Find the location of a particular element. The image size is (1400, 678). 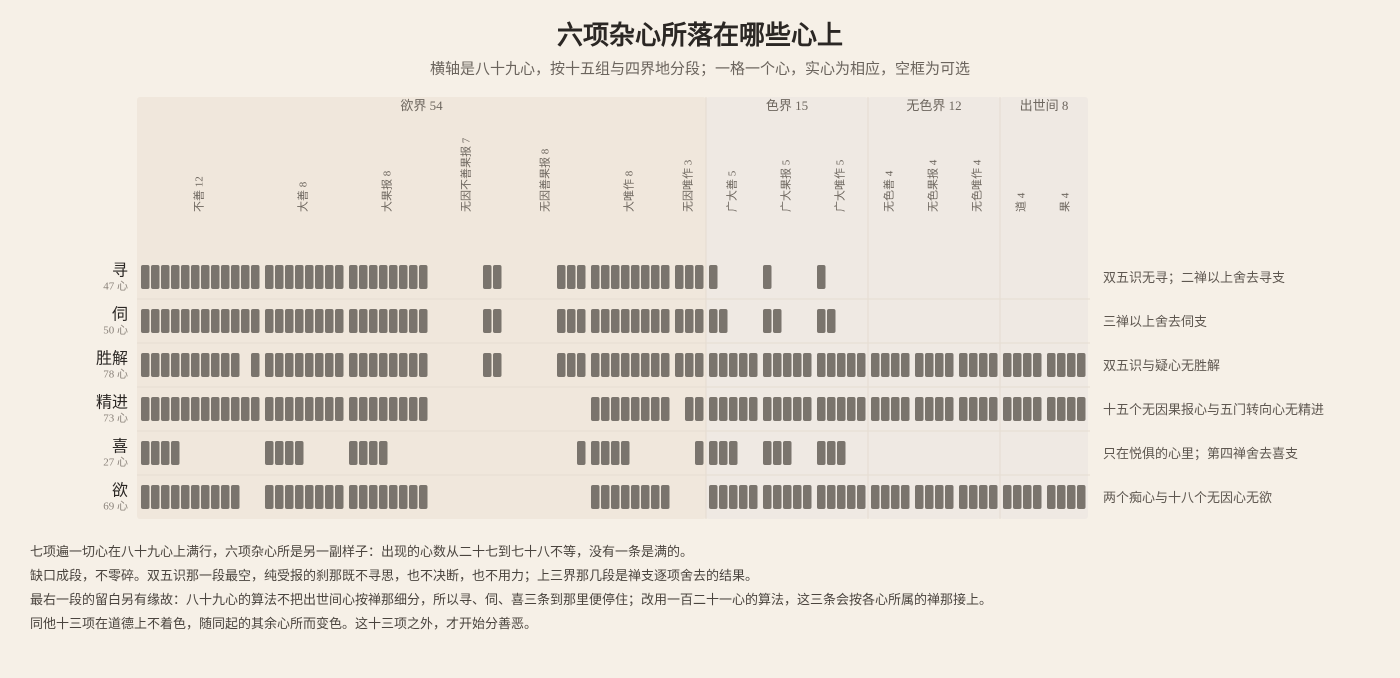

group-label: 广大果报 5 is located at coordinates (786, 185).